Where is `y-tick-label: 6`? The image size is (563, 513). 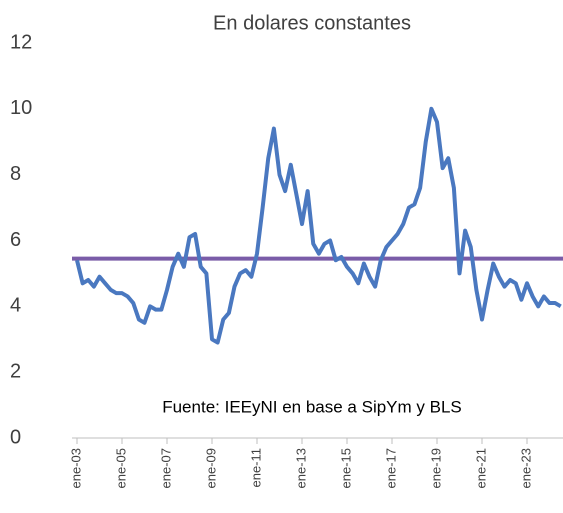
y-tick-label: 6 is located at coordinates (15, 240).